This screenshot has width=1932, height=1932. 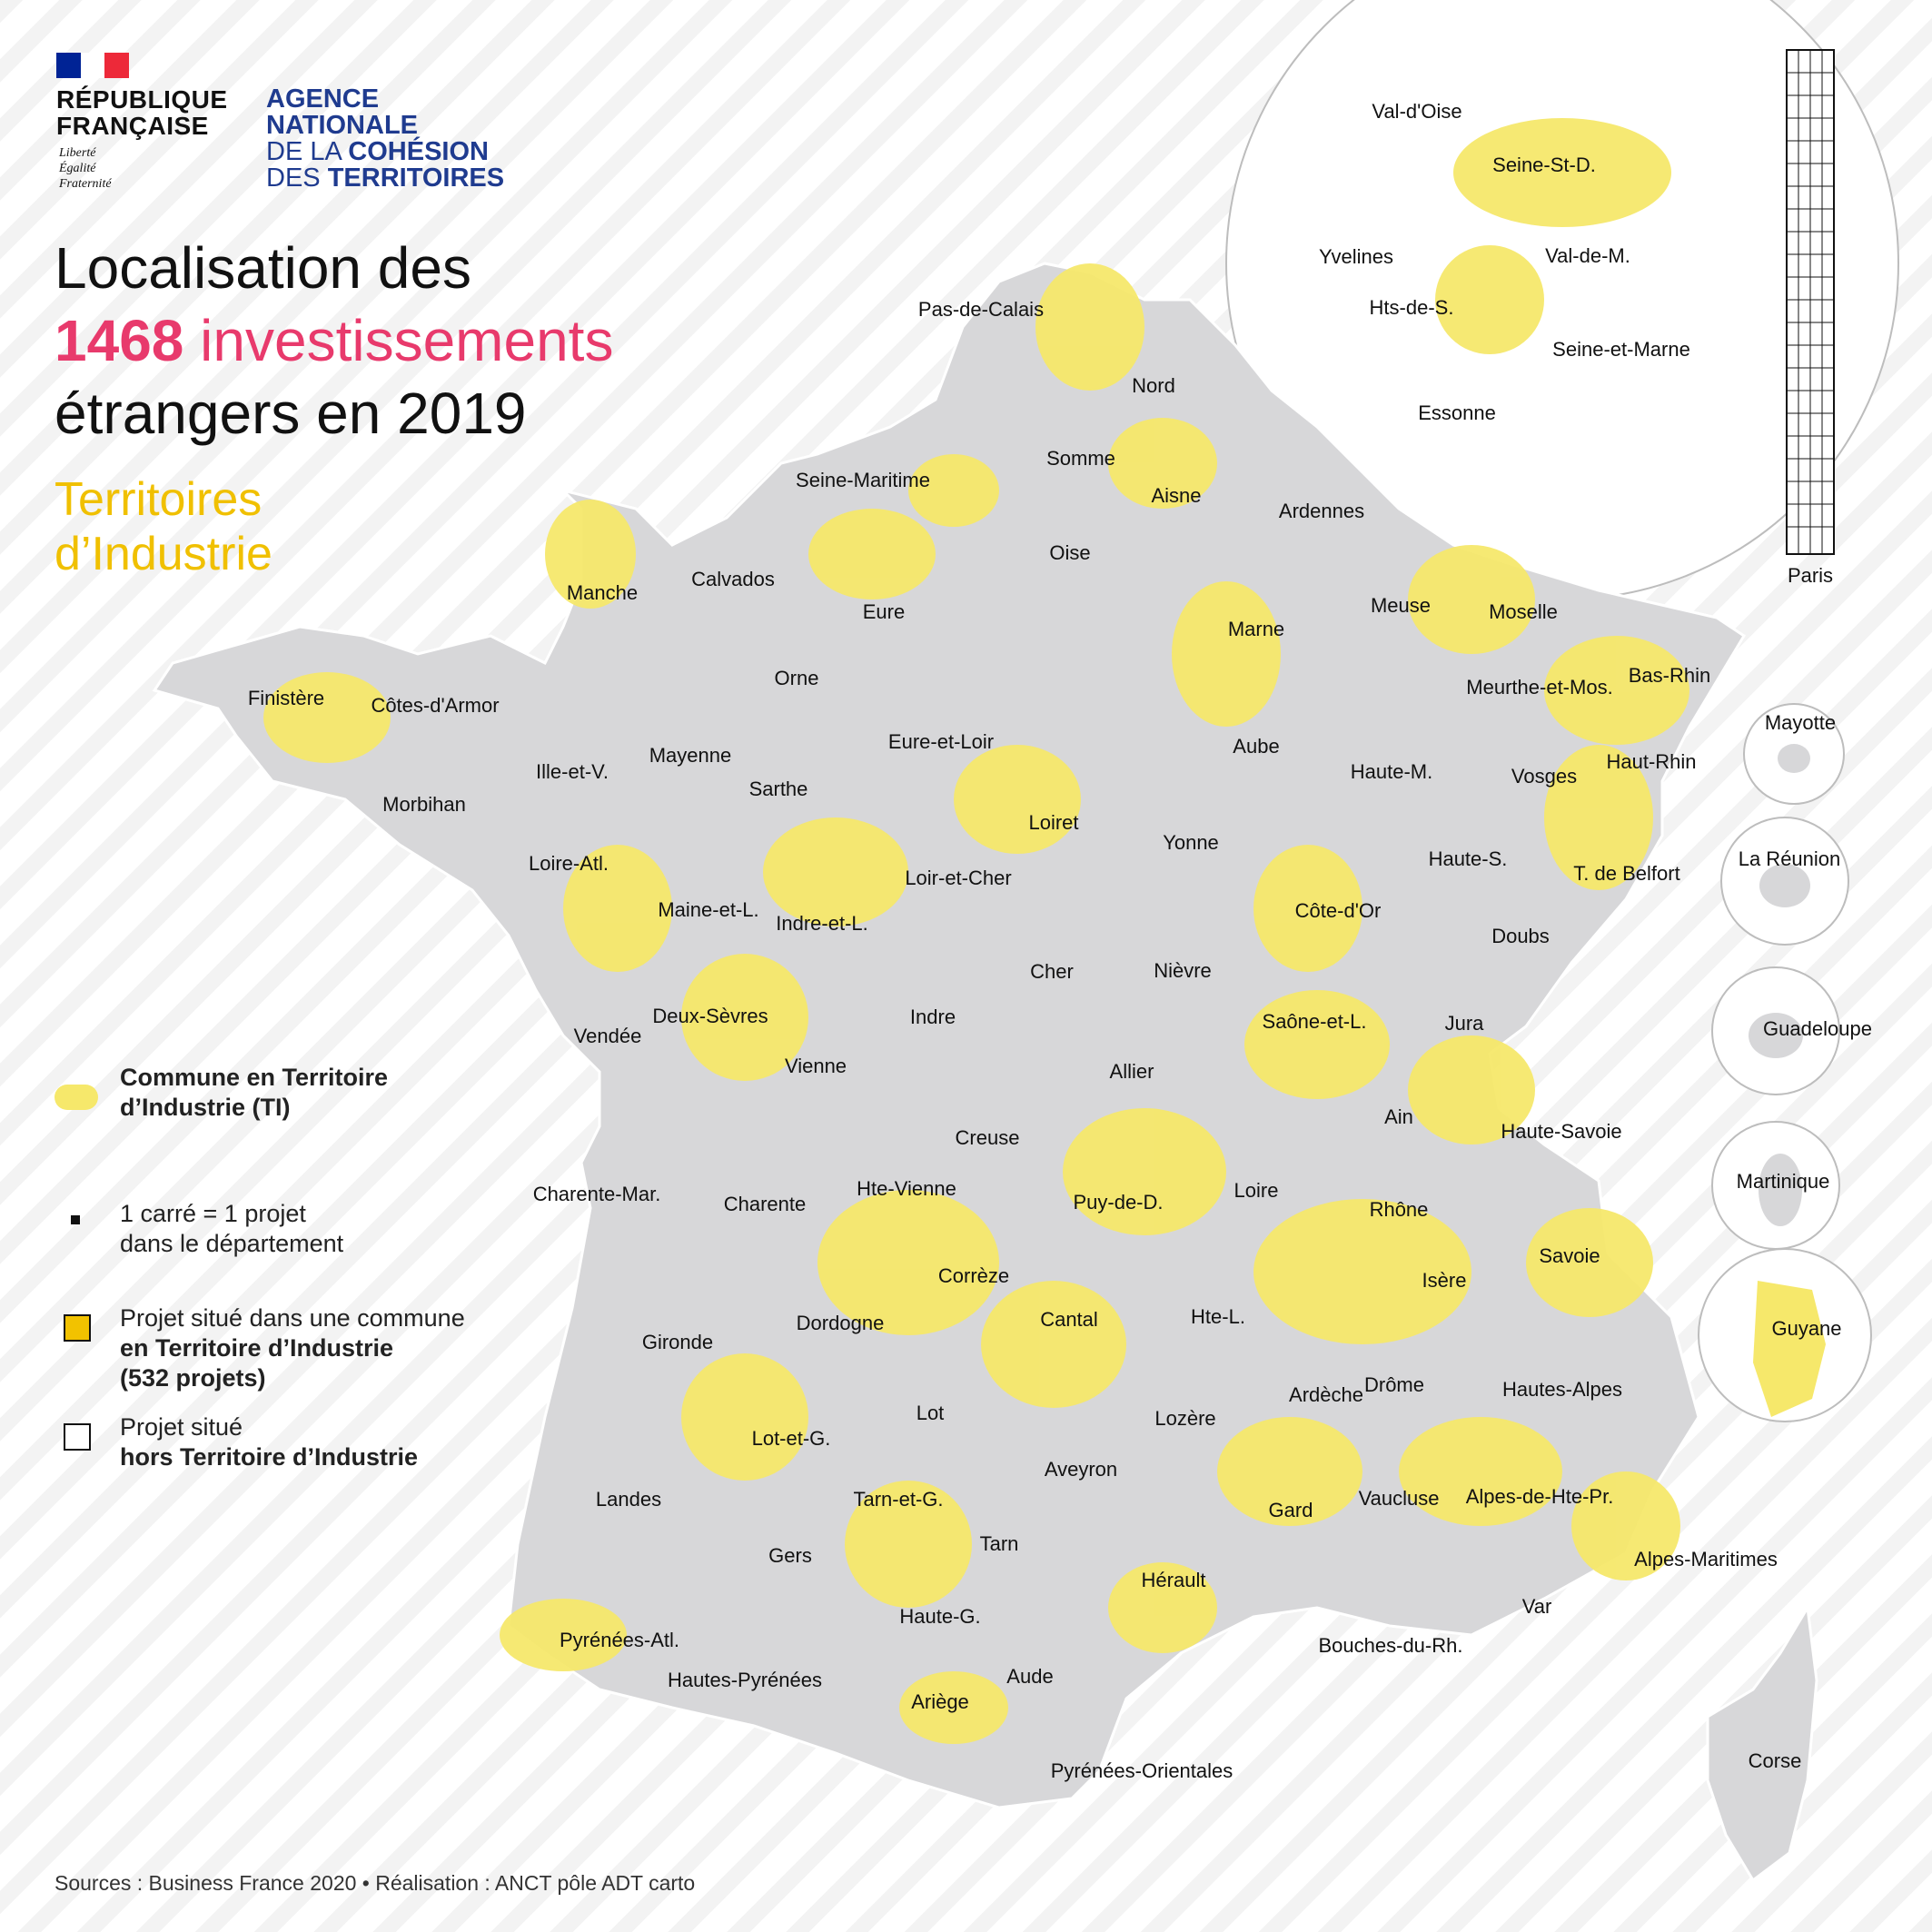 I want to click on department-label: Vosges, so click(x=1544, y=776).